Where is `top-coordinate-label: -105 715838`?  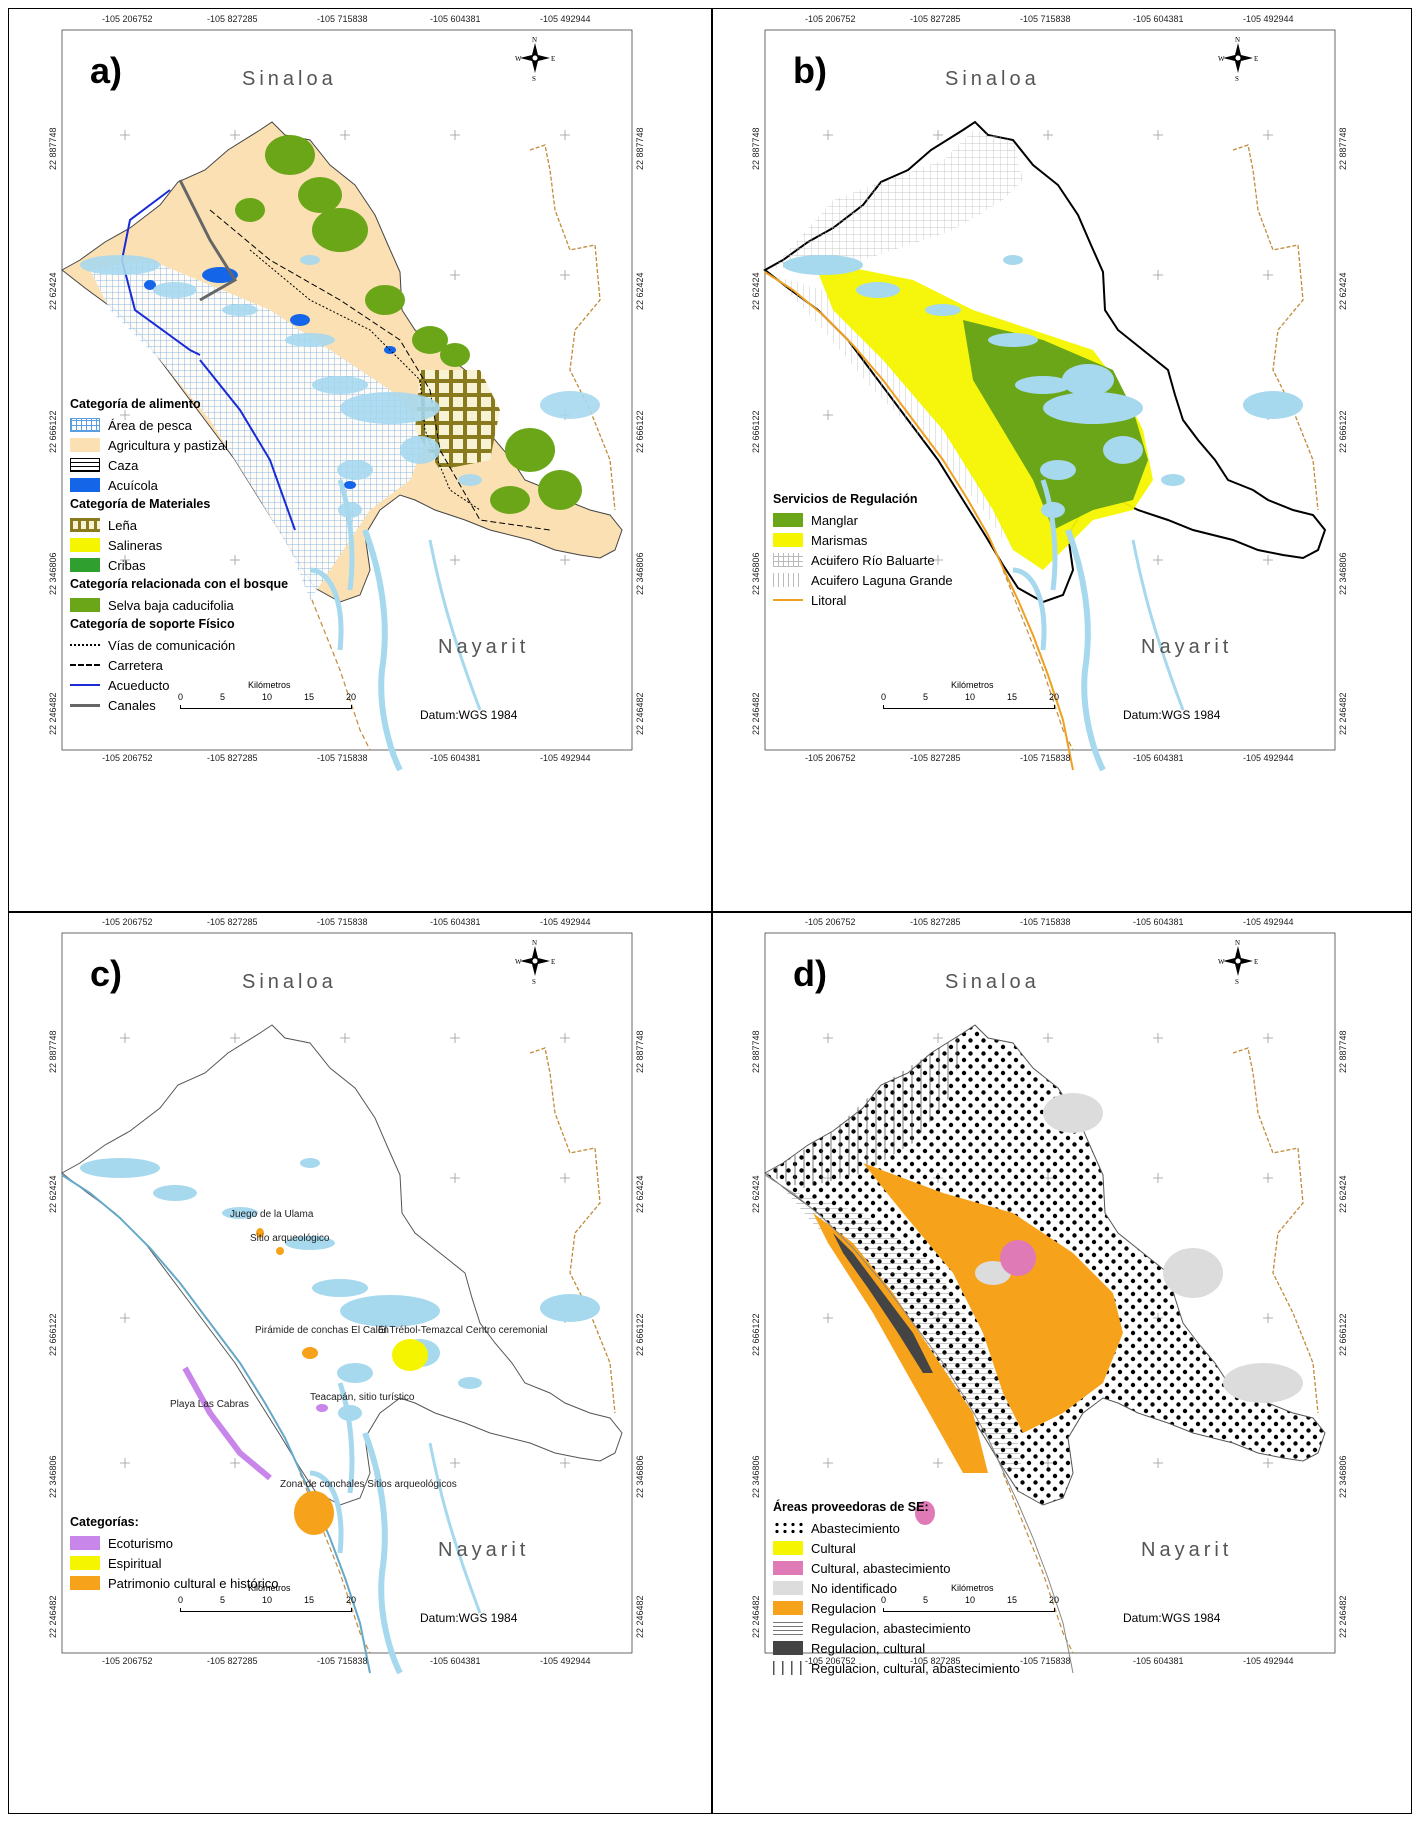 top-coordinate-label: -105 715838 is located at coordinates (342, 19).